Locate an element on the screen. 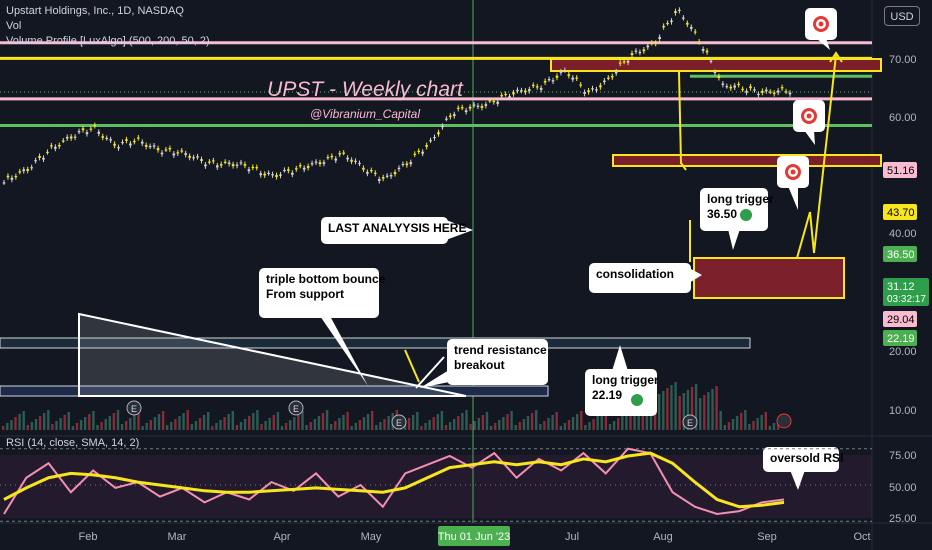 This screenshot has width=932, height=550. price-level-tag-label: 29.04 is located at coordinates (901, 320).